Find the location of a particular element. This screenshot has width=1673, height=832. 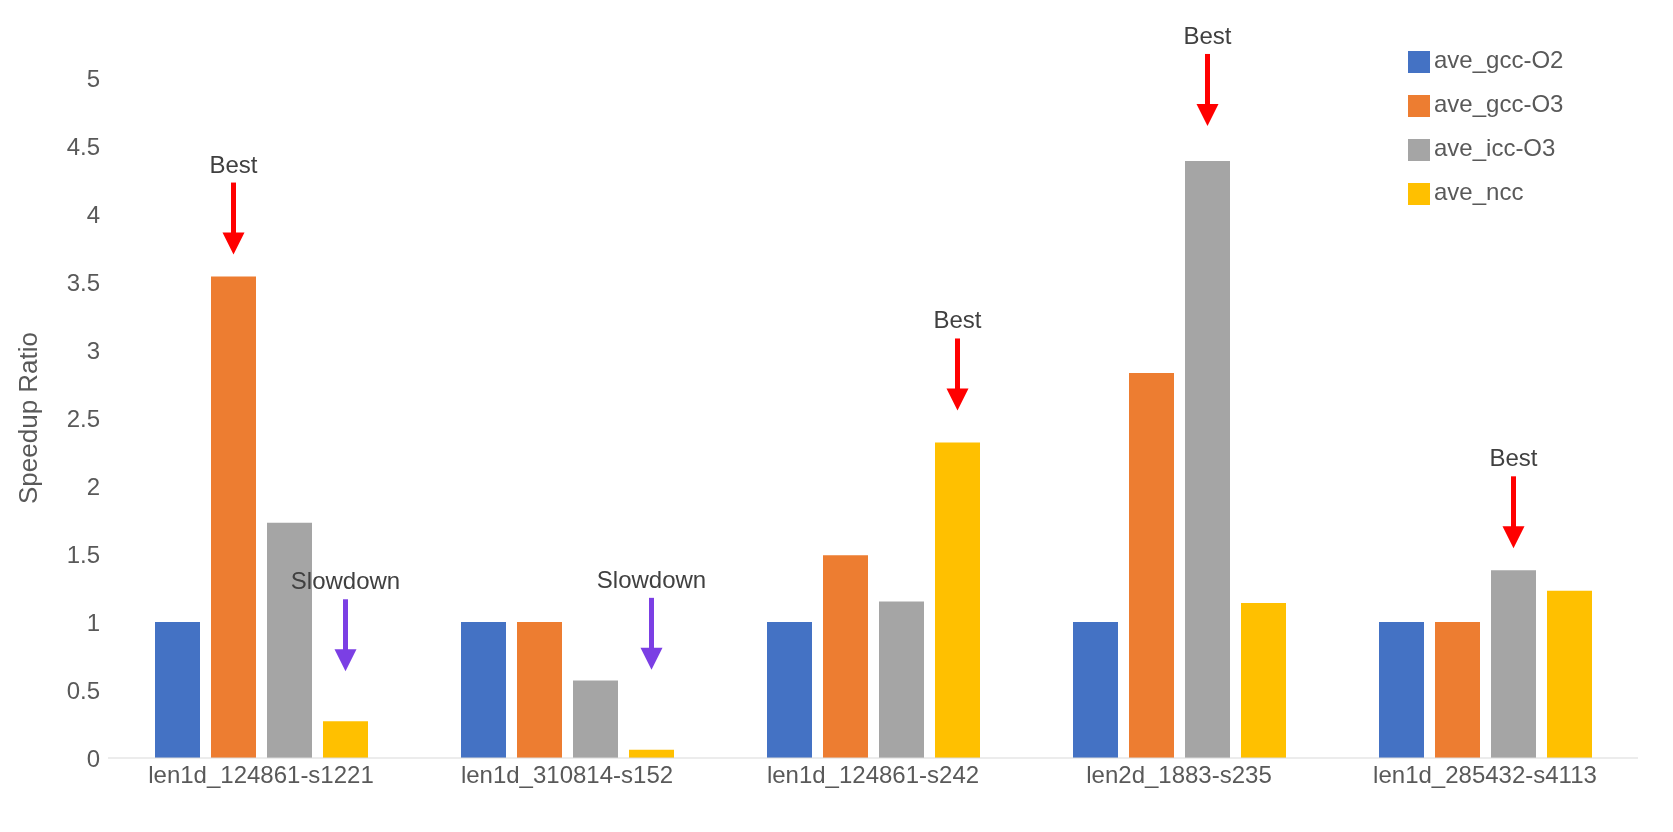

y-tick-label: 5 is located at coordinates (93, 78).